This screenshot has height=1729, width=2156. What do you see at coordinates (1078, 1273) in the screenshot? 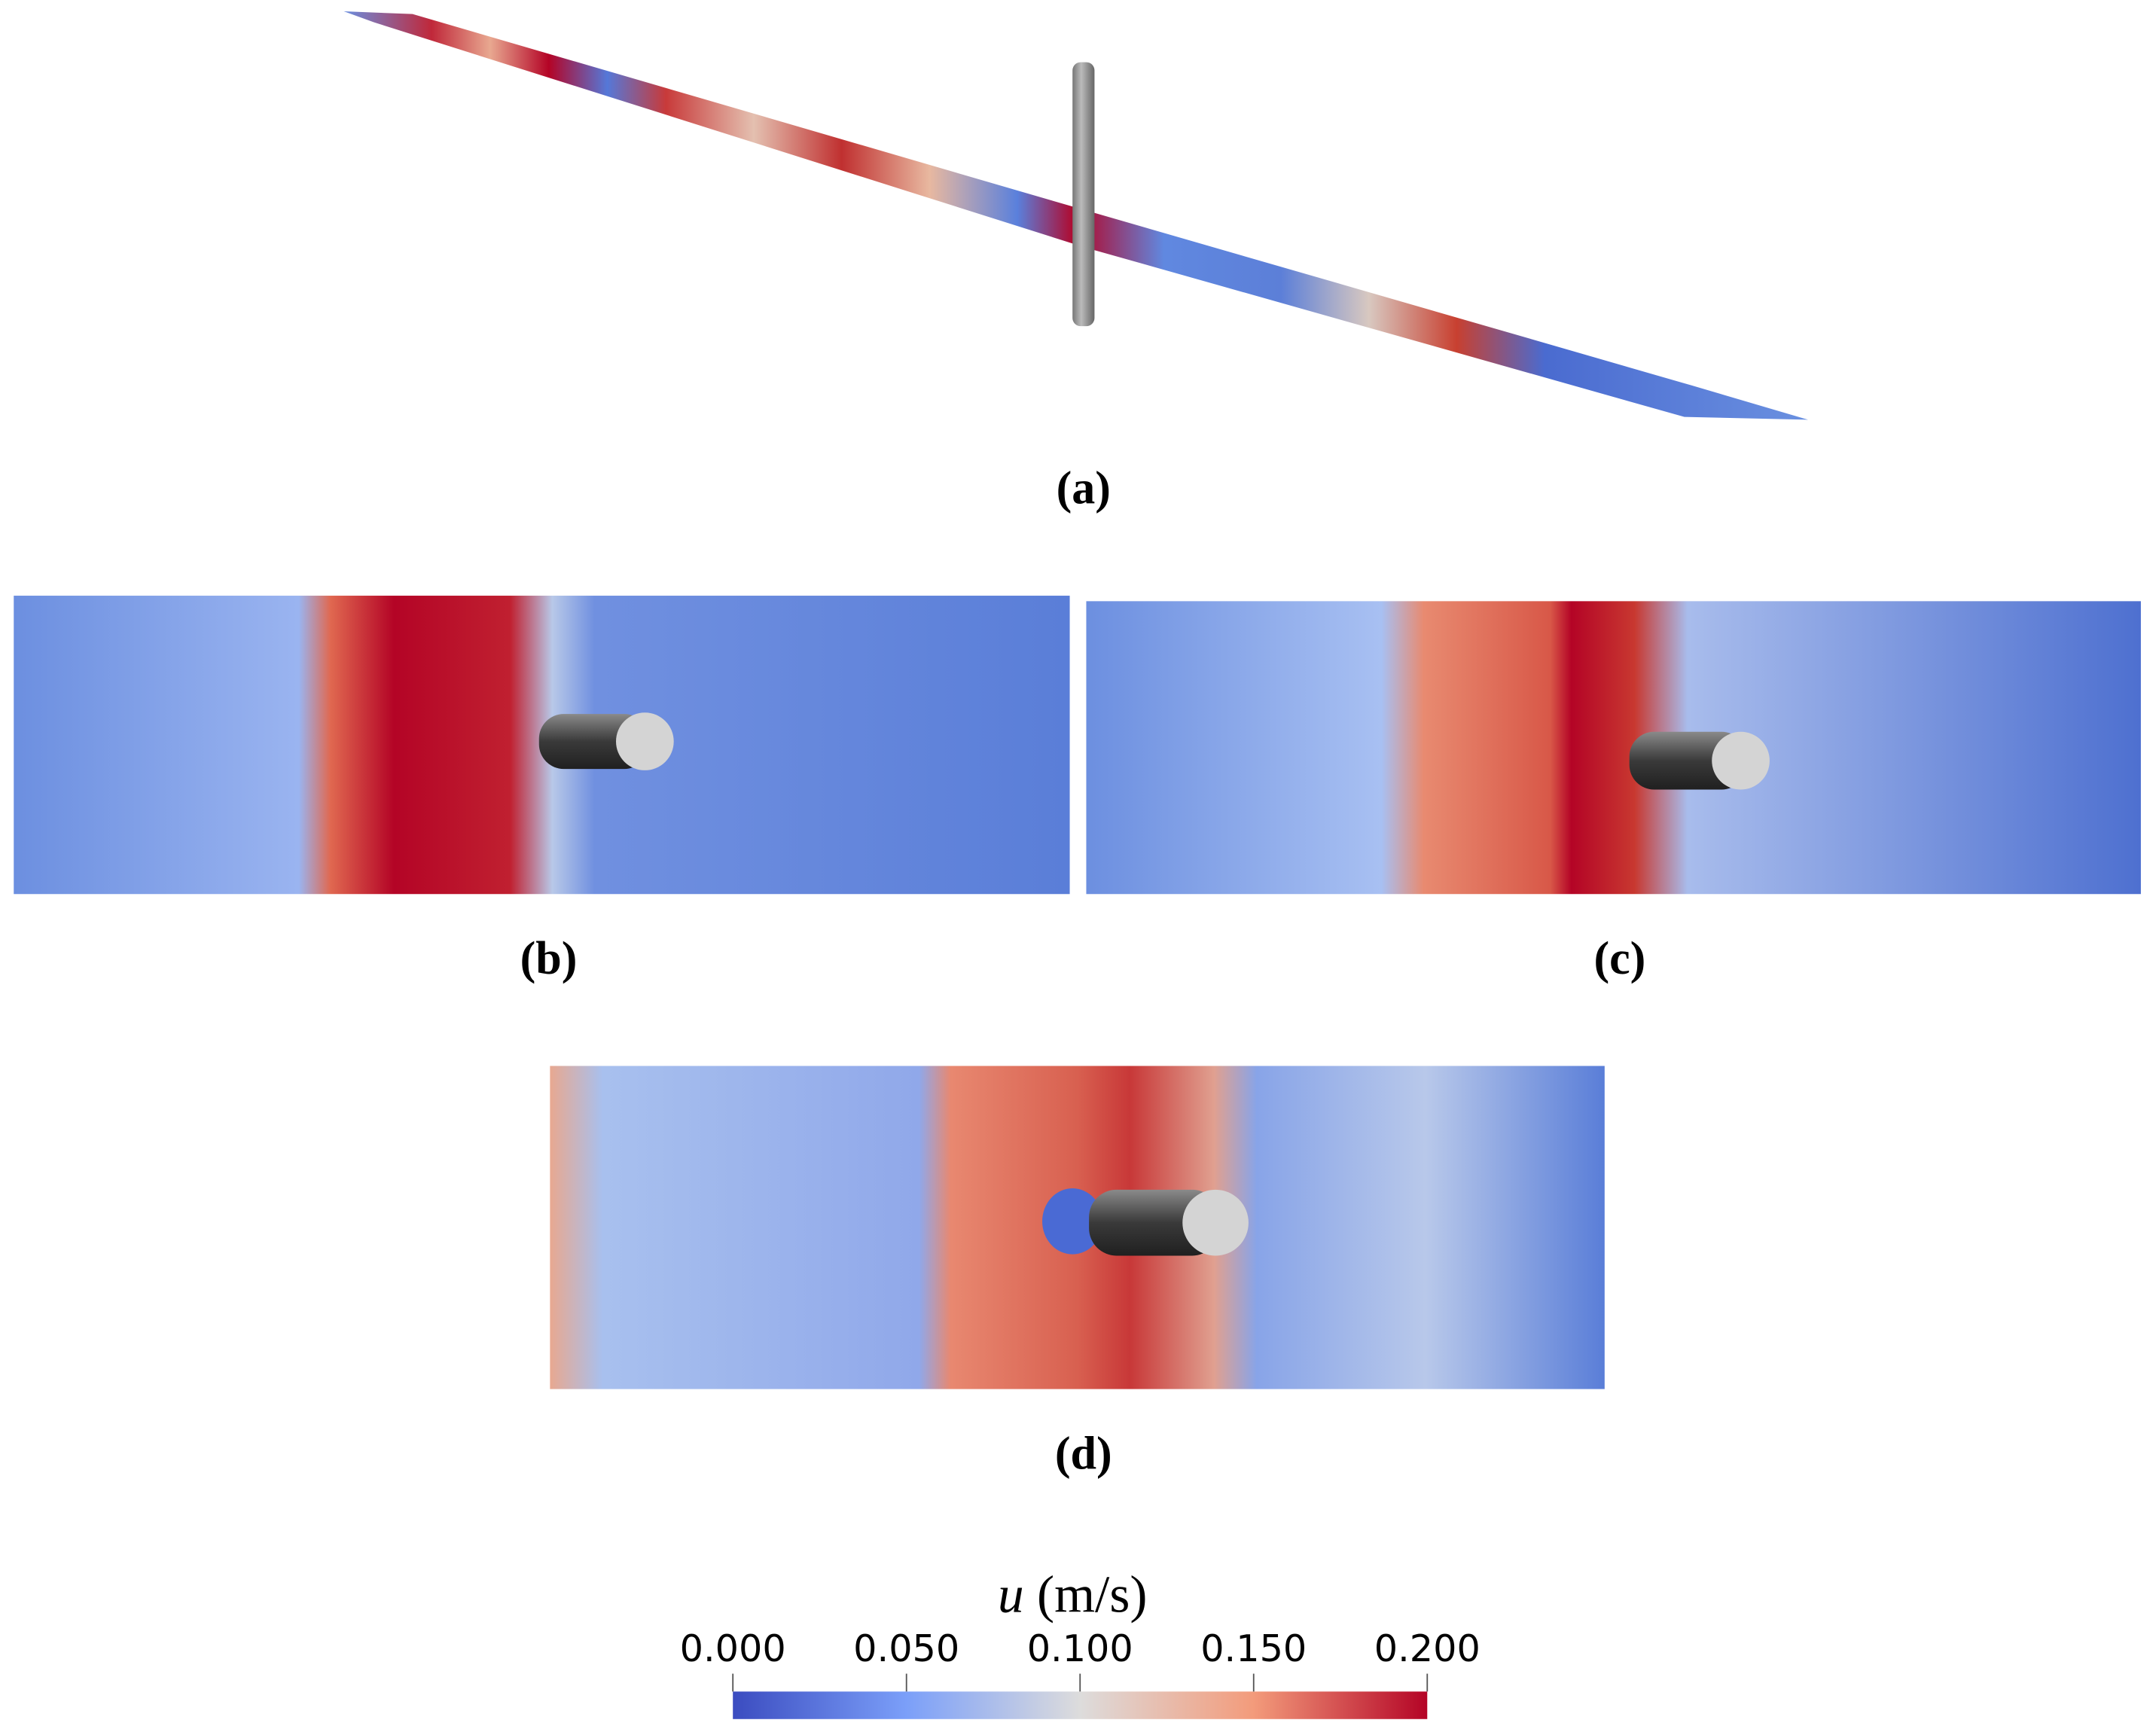
I see `panel-d: (d)` at bounding box center [1078, 1273].